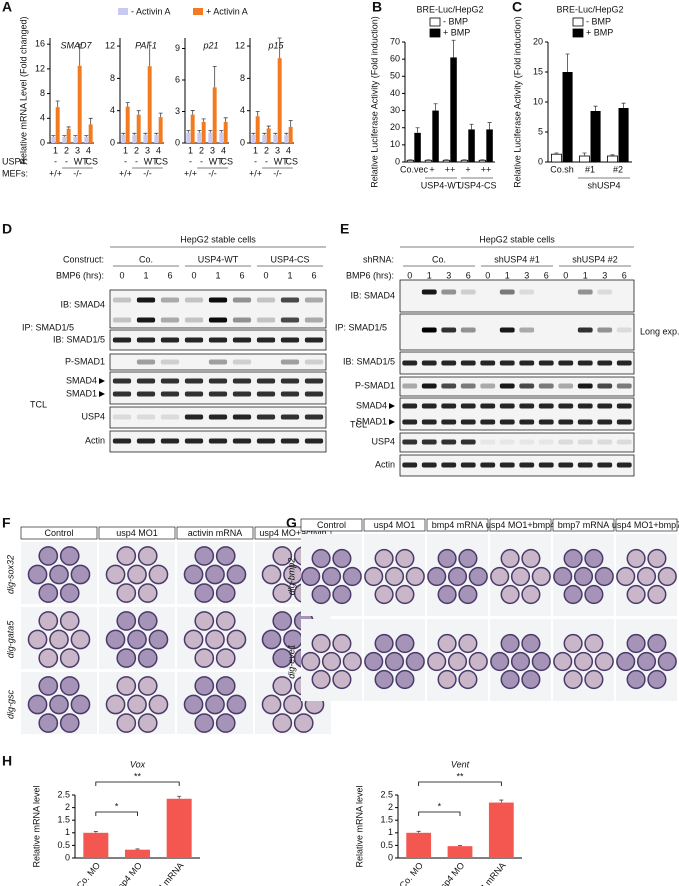  I want to click on row-label: USP4:, so click(15, 161).